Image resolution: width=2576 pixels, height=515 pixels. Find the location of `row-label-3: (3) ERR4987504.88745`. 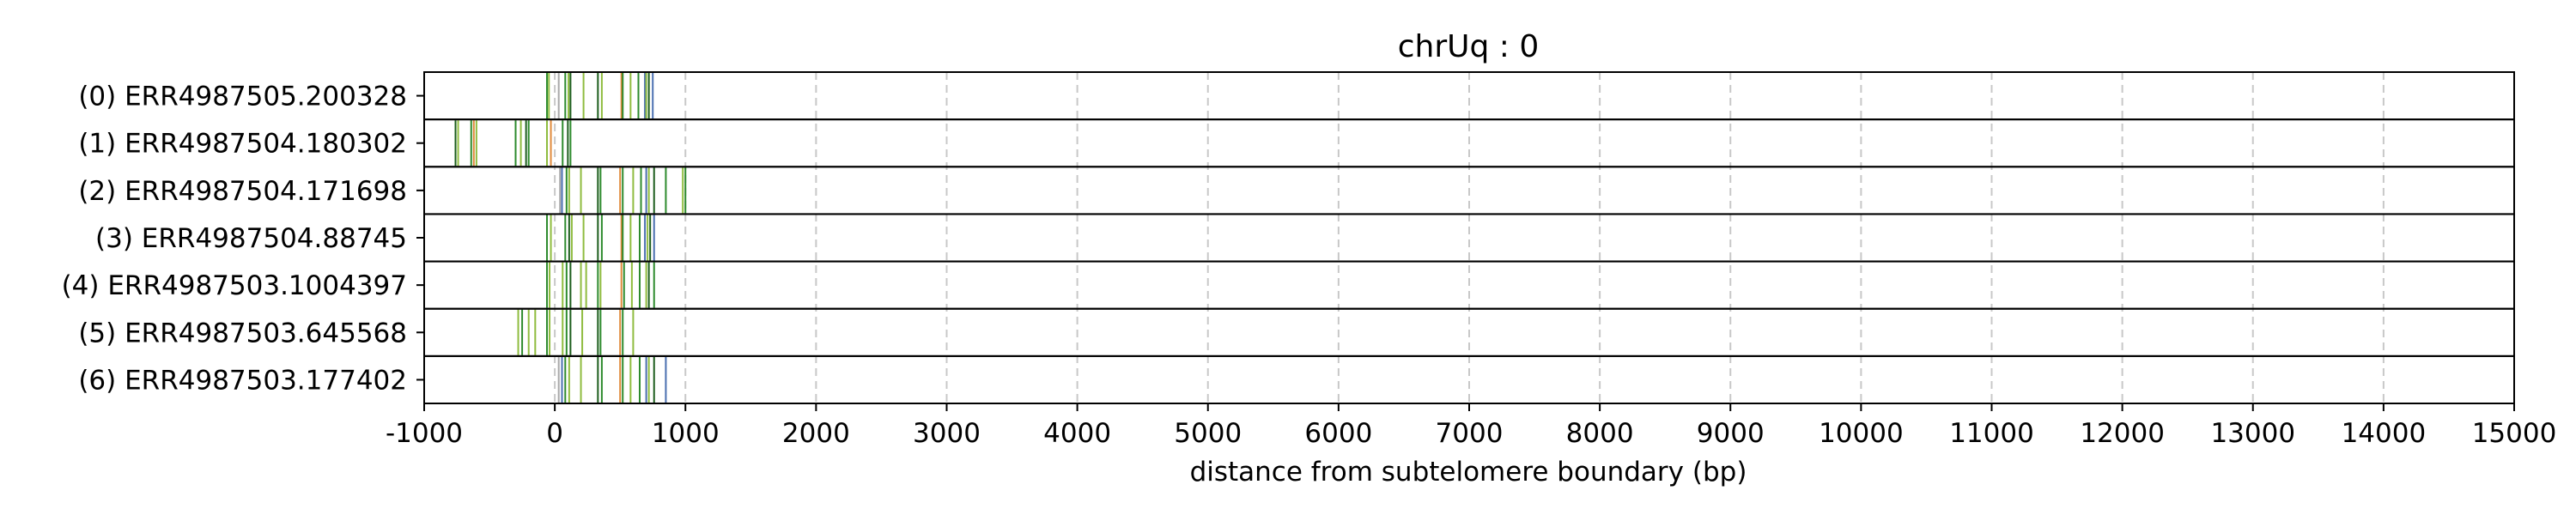

row-label-3: (3) ERR4987504.88745 is located at coordinates (251, 238).